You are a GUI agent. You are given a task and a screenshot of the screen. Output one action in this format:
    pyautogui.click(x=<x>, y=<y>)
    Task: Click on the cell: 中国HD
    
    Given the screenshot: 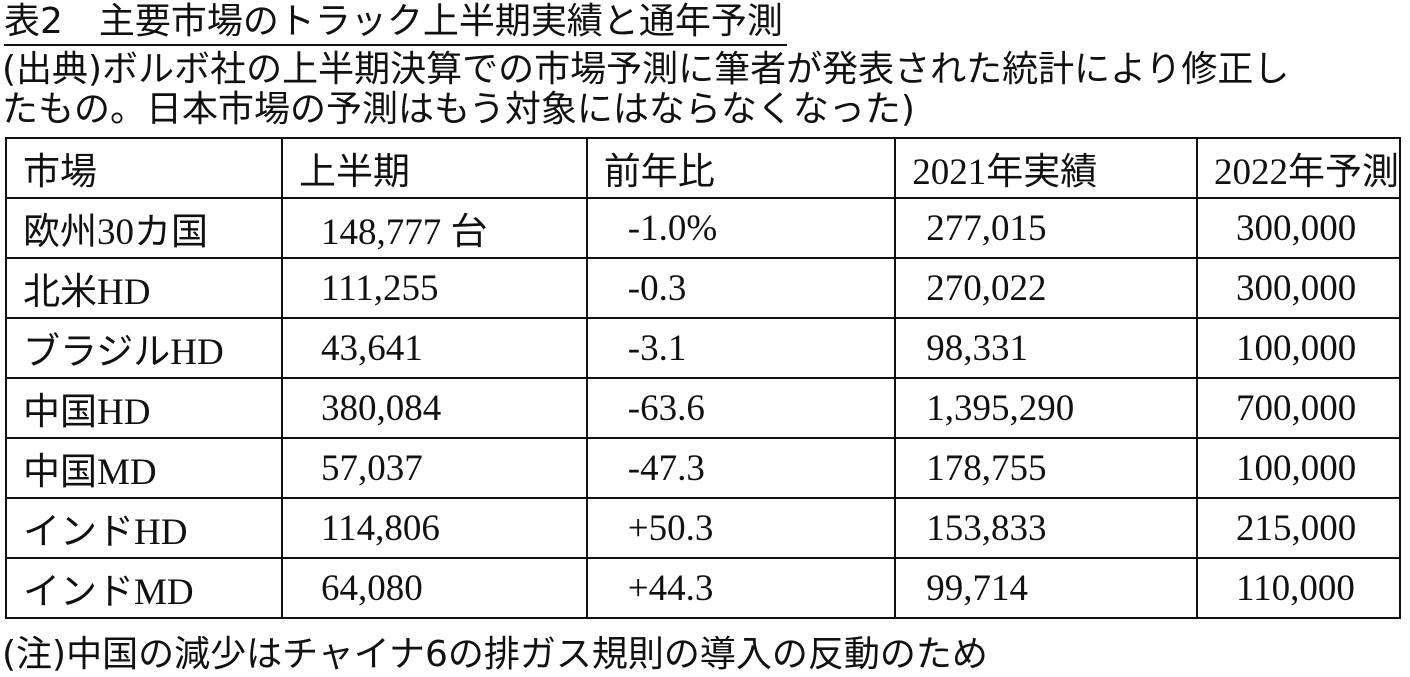 What is the action you would take?
    pyautogui.click(x=144, y=408)
    